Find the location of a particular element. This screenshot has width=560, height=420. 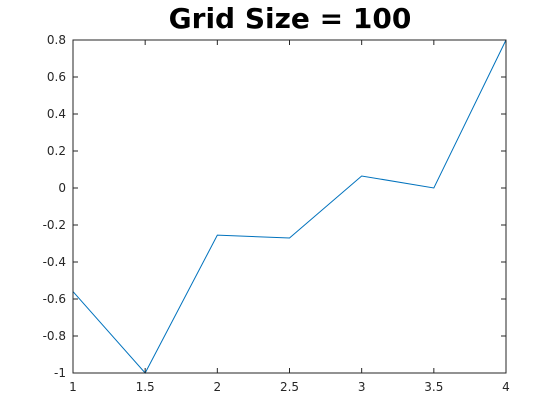

x-tick-label: 4 is located at coordinates (506, 387).